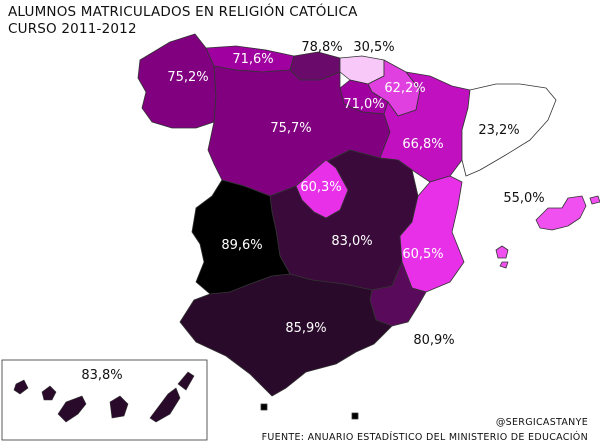  What do you see at coordinates (373, 47) in the screenshot?
I see `label-pais-vasco: 30,5%` at bounding box center [373, 47].